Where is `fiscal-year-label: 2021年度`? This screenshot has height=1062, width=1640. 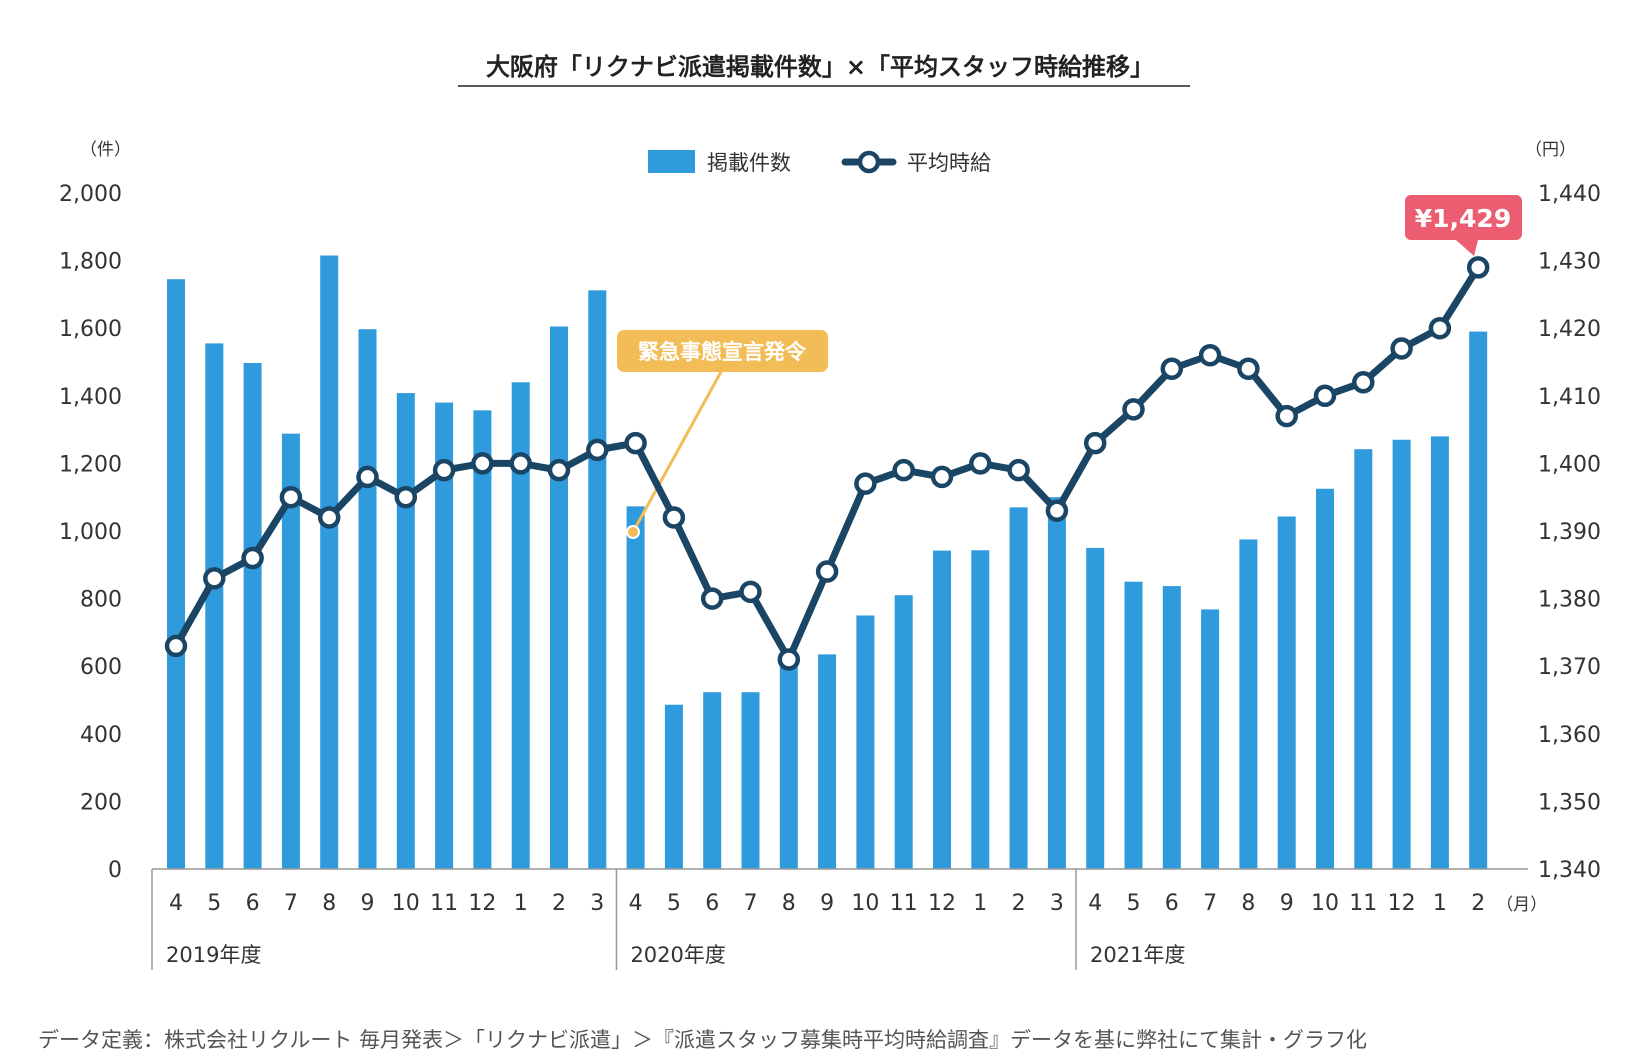
fiscal-year-label: 2021年度 is located at coordinates (1137, 955).